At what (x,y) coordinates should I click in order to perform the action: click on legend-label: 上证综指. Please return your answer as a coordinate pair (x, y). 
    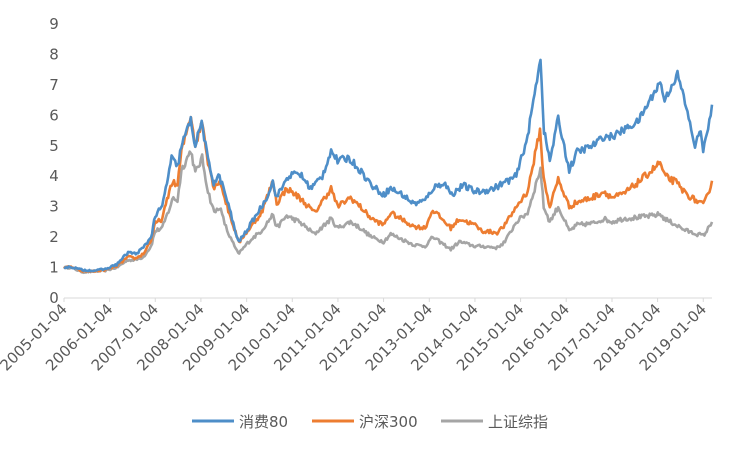
    Looking at the image, I should click on (518, 422).